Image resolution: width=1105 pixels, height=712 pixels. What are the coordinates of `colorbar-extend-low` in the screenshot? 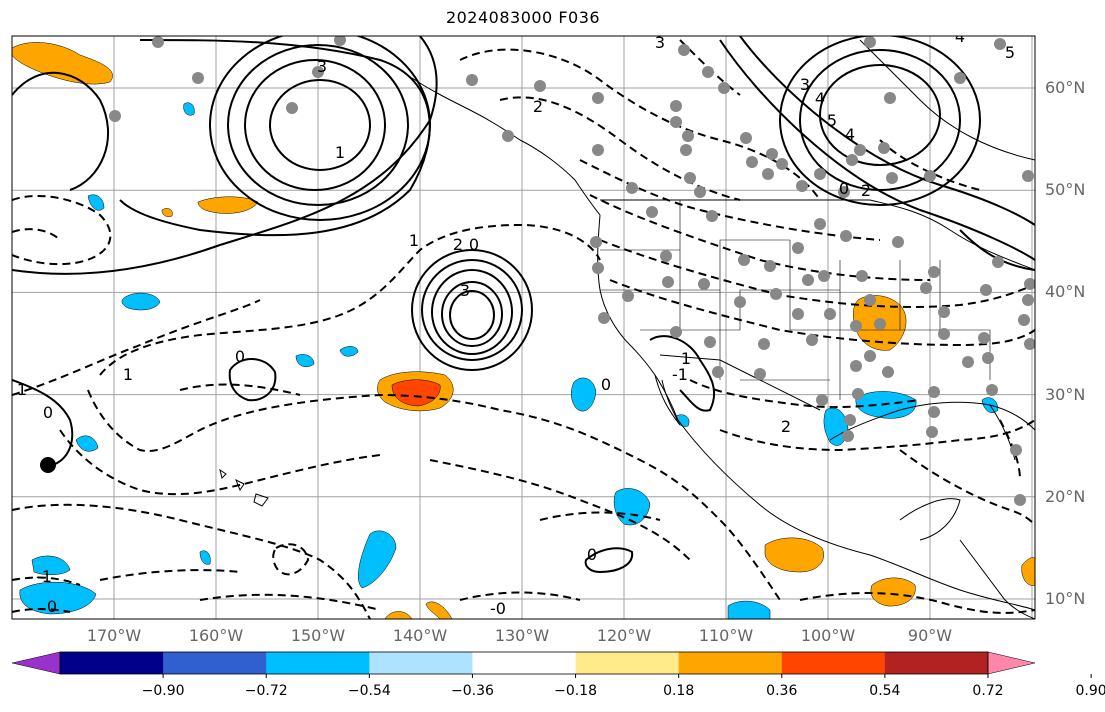 It's located at (36, 663).